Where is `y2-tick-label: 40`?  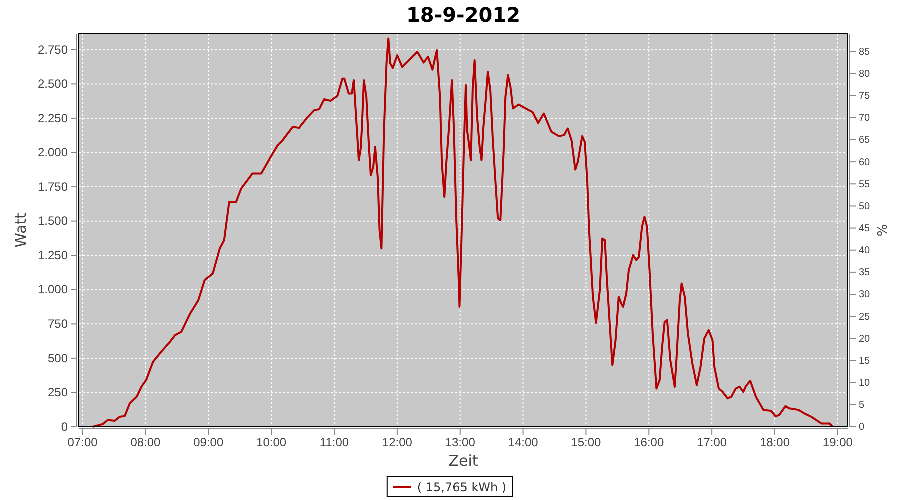 y2-tick-label: 40 is located at coordinates (865, 251).